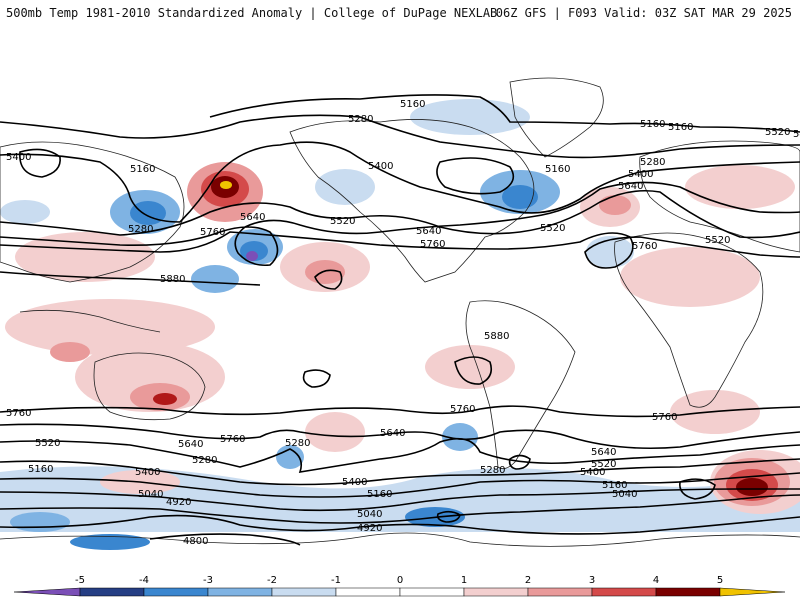 The height and width of the screenshot is (600, 800). What do you see at coordinates (464, 580) in the screenshot?
I see `colorbar-tick: 1` at bounding box center [464, 580].